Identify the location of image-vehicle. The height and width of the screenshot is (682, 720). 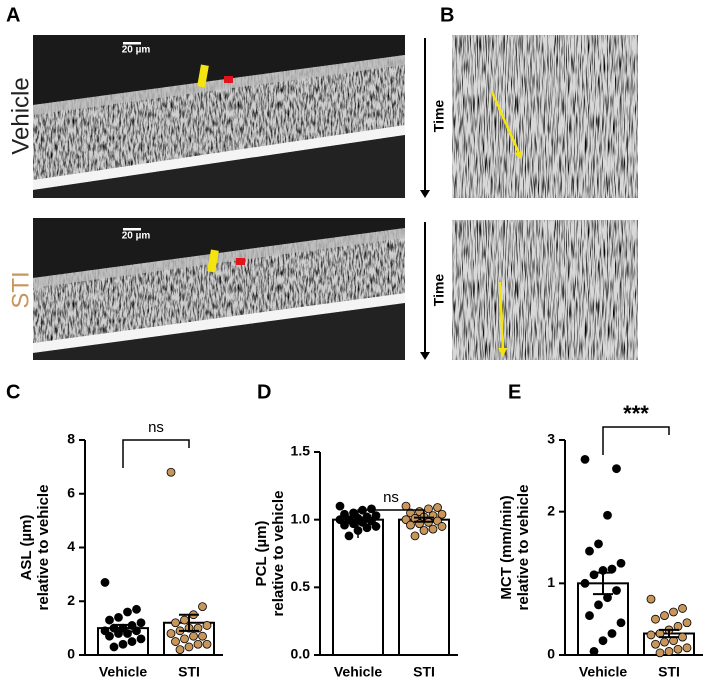
(219, 116).